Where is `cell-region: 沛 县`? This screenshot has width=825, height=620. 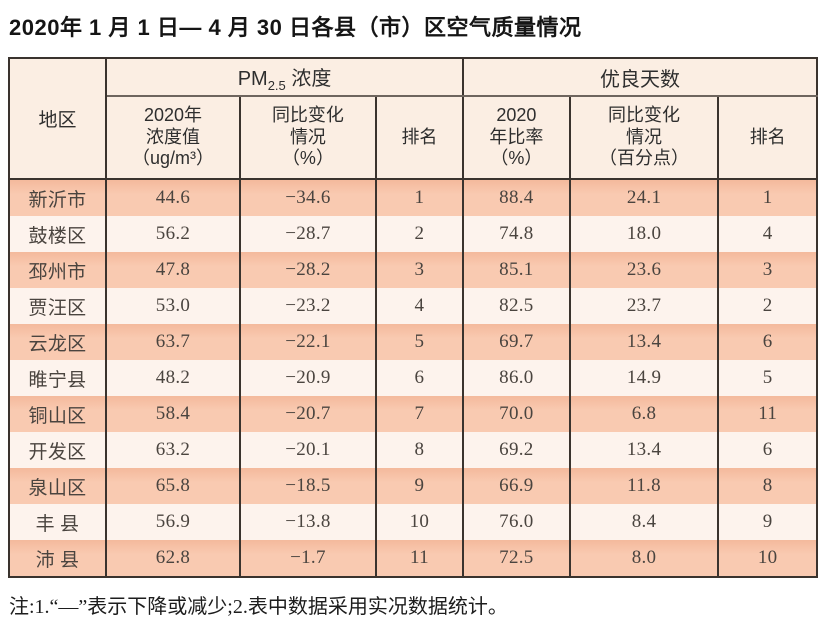
cell-region: 沛 县 is located at coordinates (57, 558).